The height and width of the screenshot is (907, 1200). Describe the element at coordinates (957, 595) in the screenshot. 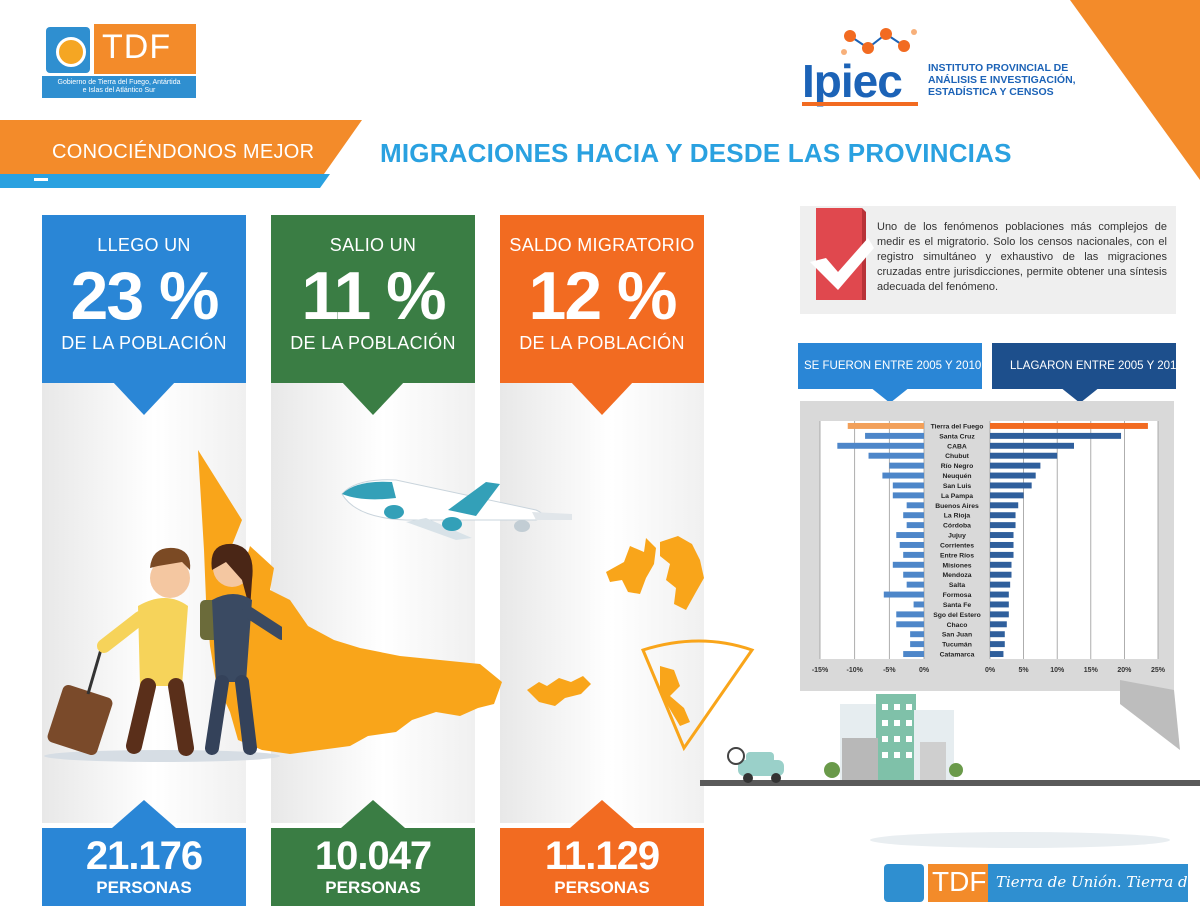

I see `chart-category-label: Formosa` at that location.